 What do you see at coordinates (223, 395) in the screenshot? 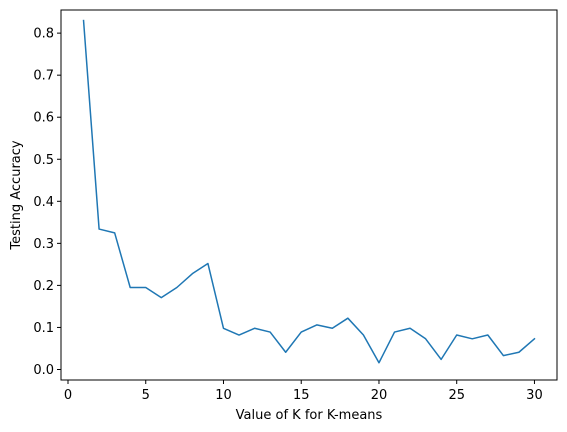
I see `x-tick-label: 10` at bounding box center [223, 395].